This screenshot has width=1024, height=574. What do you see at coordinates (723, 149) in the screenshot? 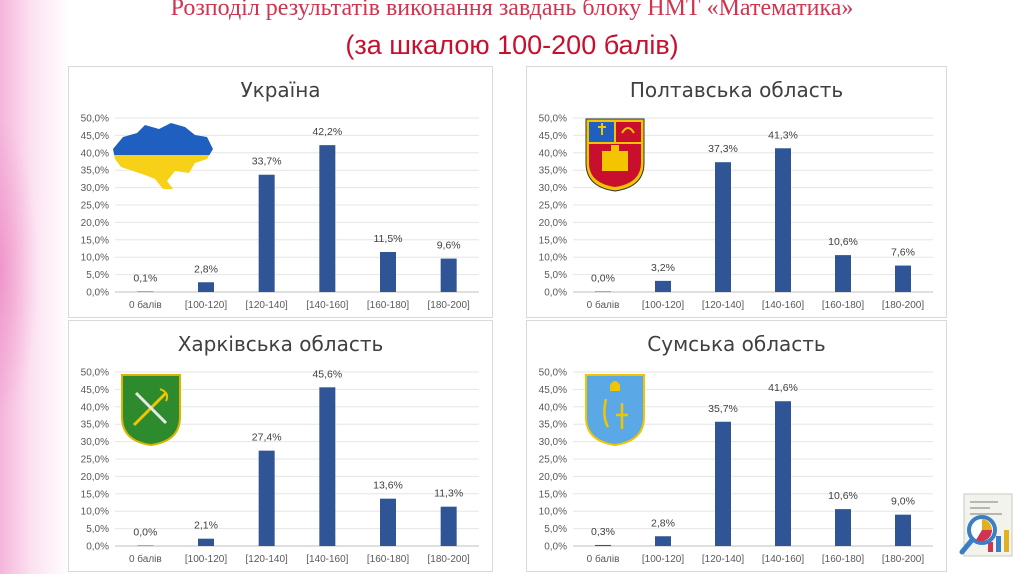
I see `data-label: 37,3%` at bounding box center [723, 149].